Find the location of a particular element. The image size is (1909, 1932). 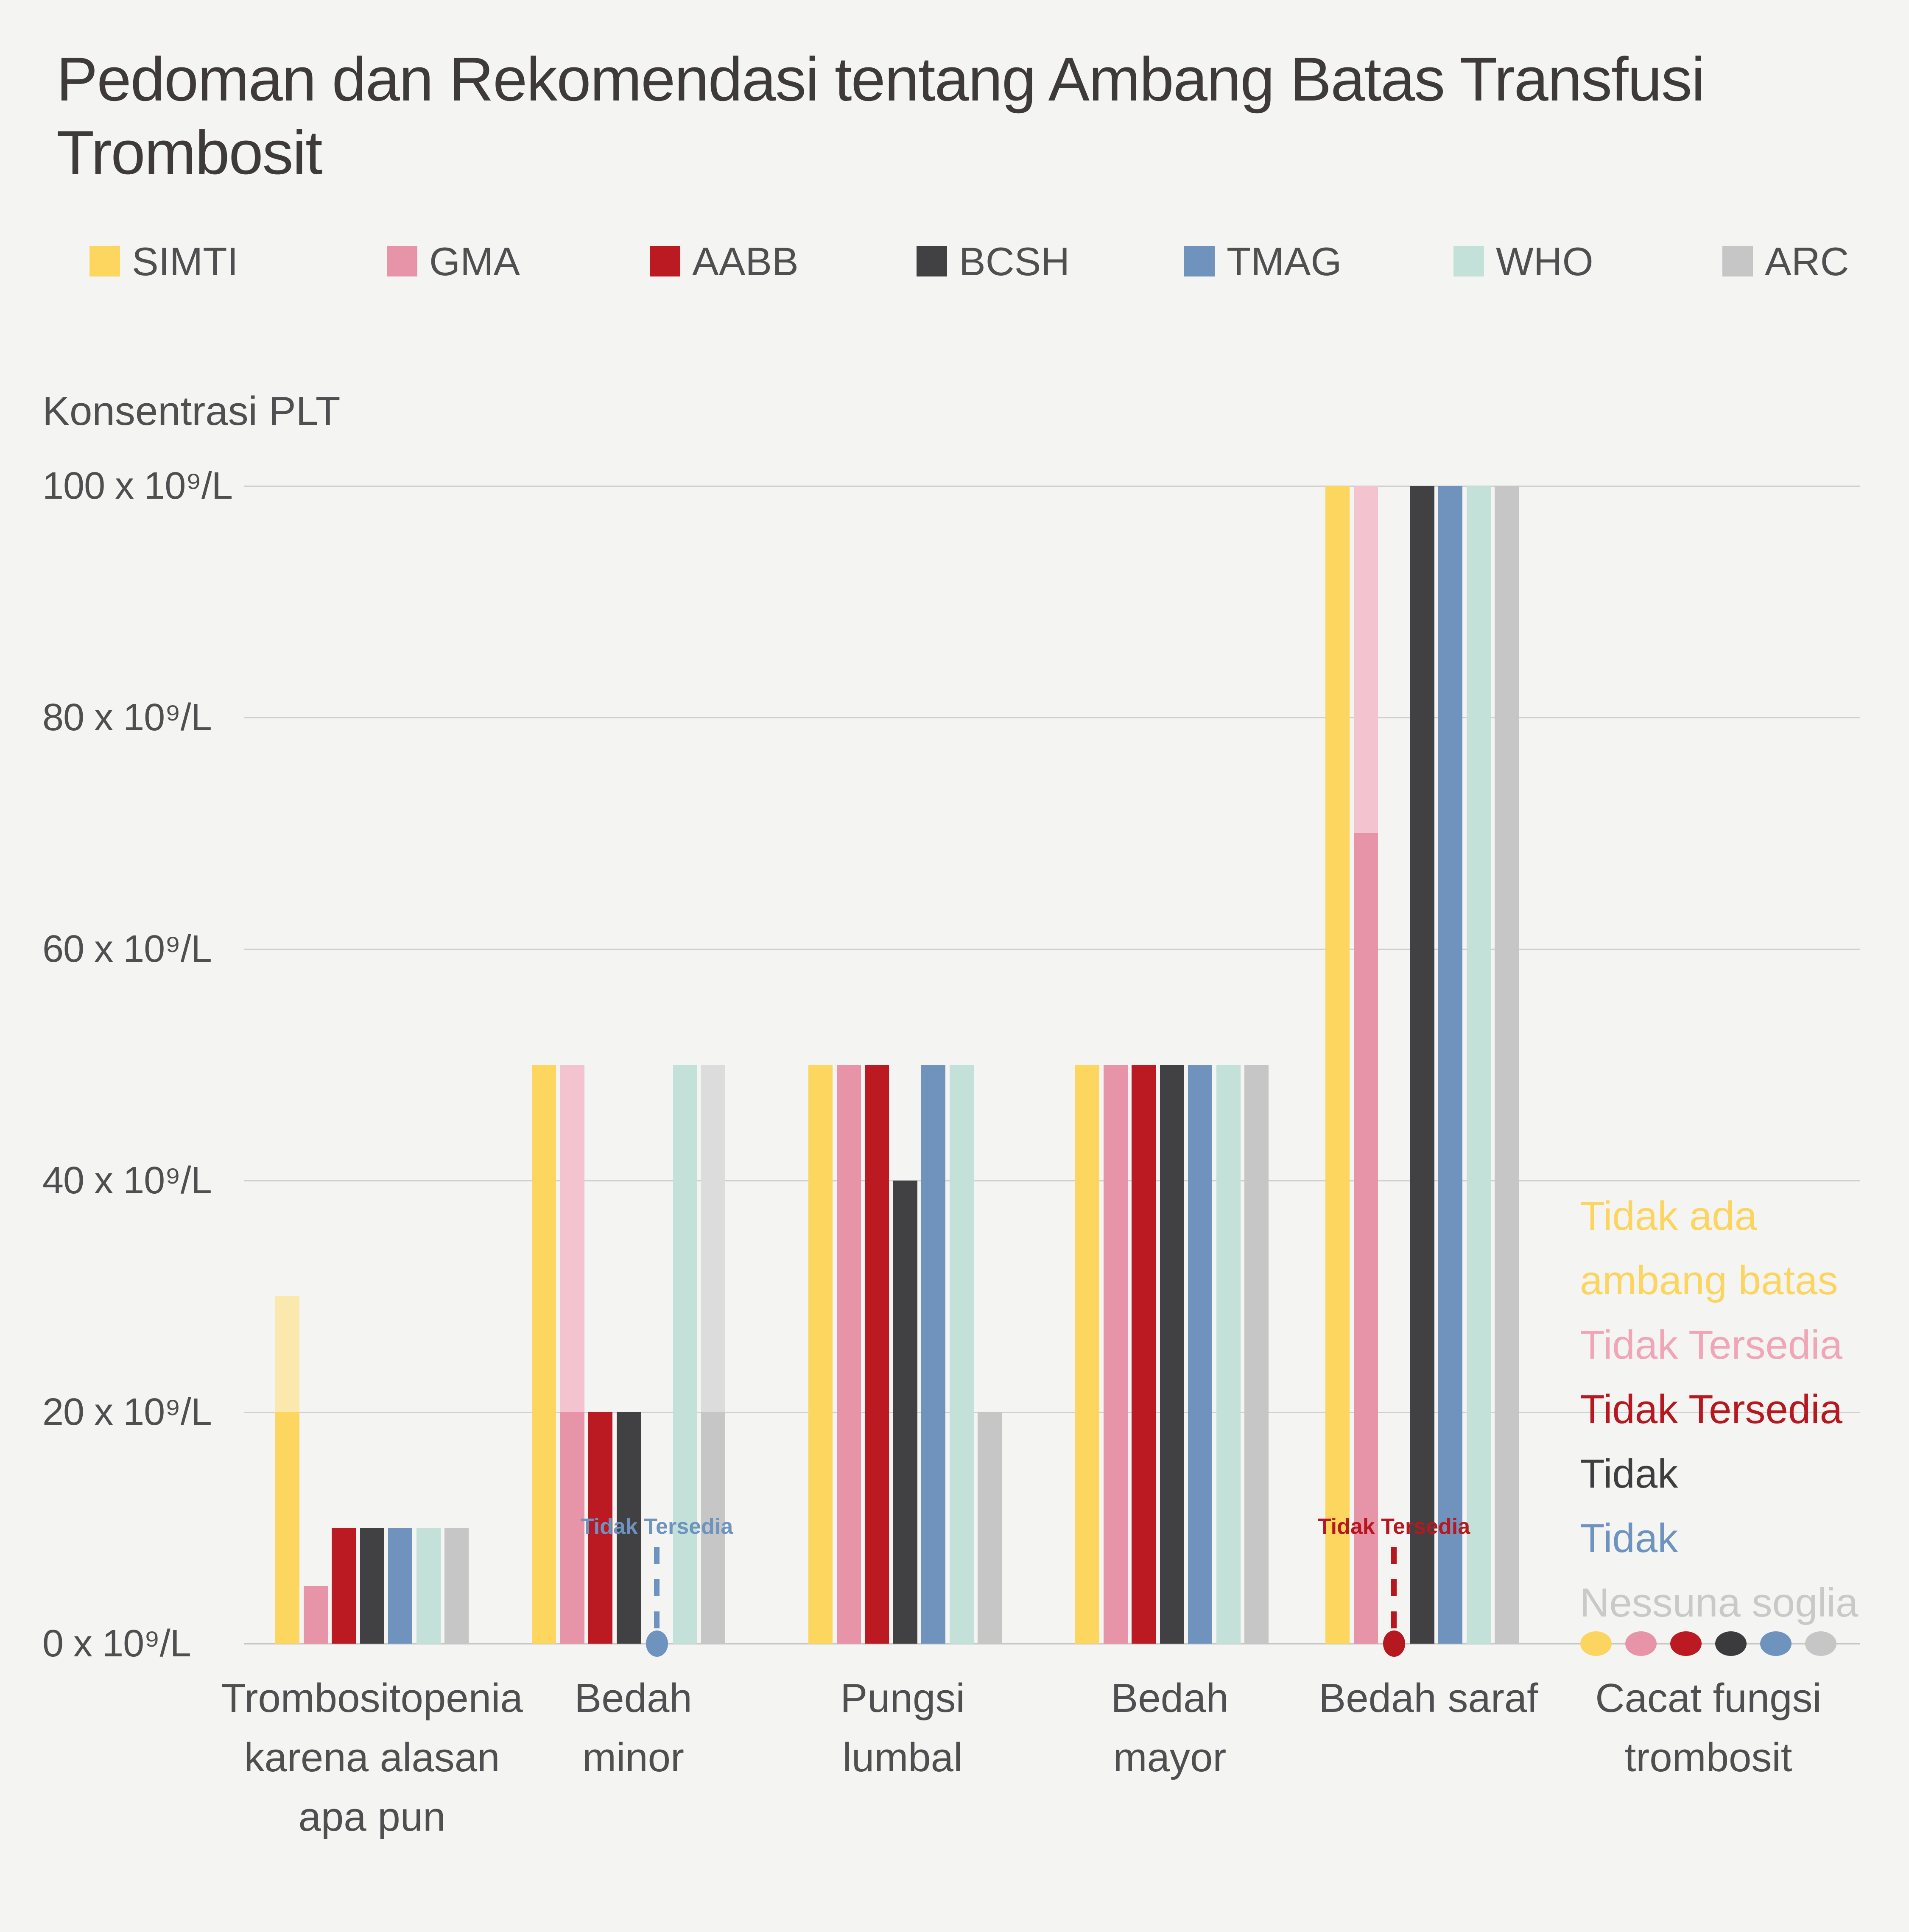

annotation-line-simti: Tidak ada is located at coordinates (1669, 1216).